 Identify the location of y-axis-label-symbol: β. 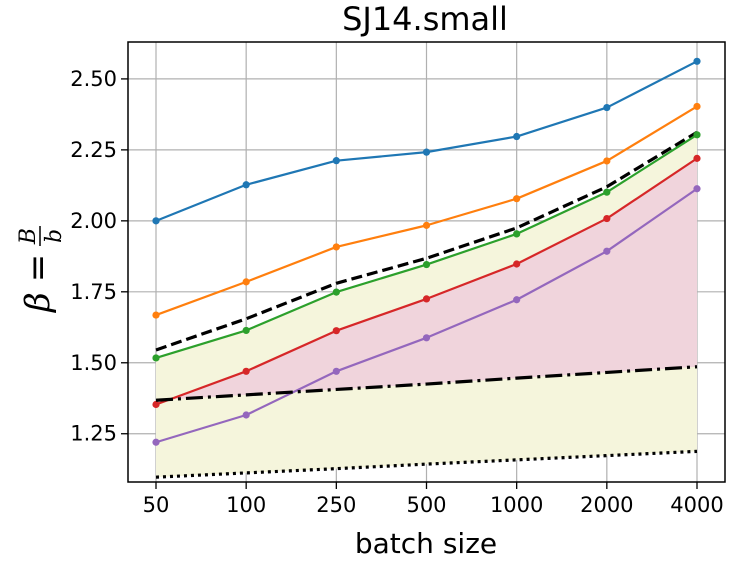
(38, 303).